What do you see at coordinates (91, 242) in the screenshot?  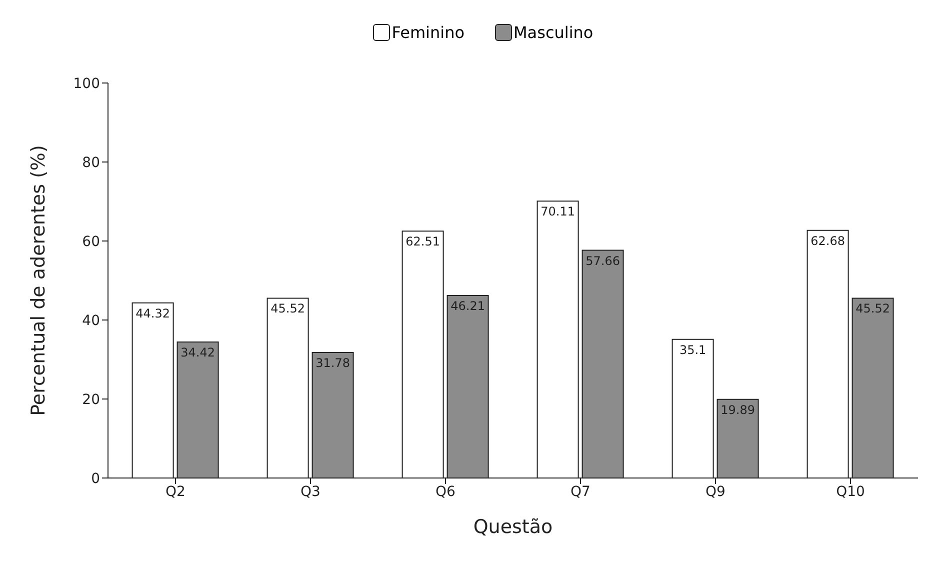 I see `y-tick-label: 60` at bounding box center [91, 242].